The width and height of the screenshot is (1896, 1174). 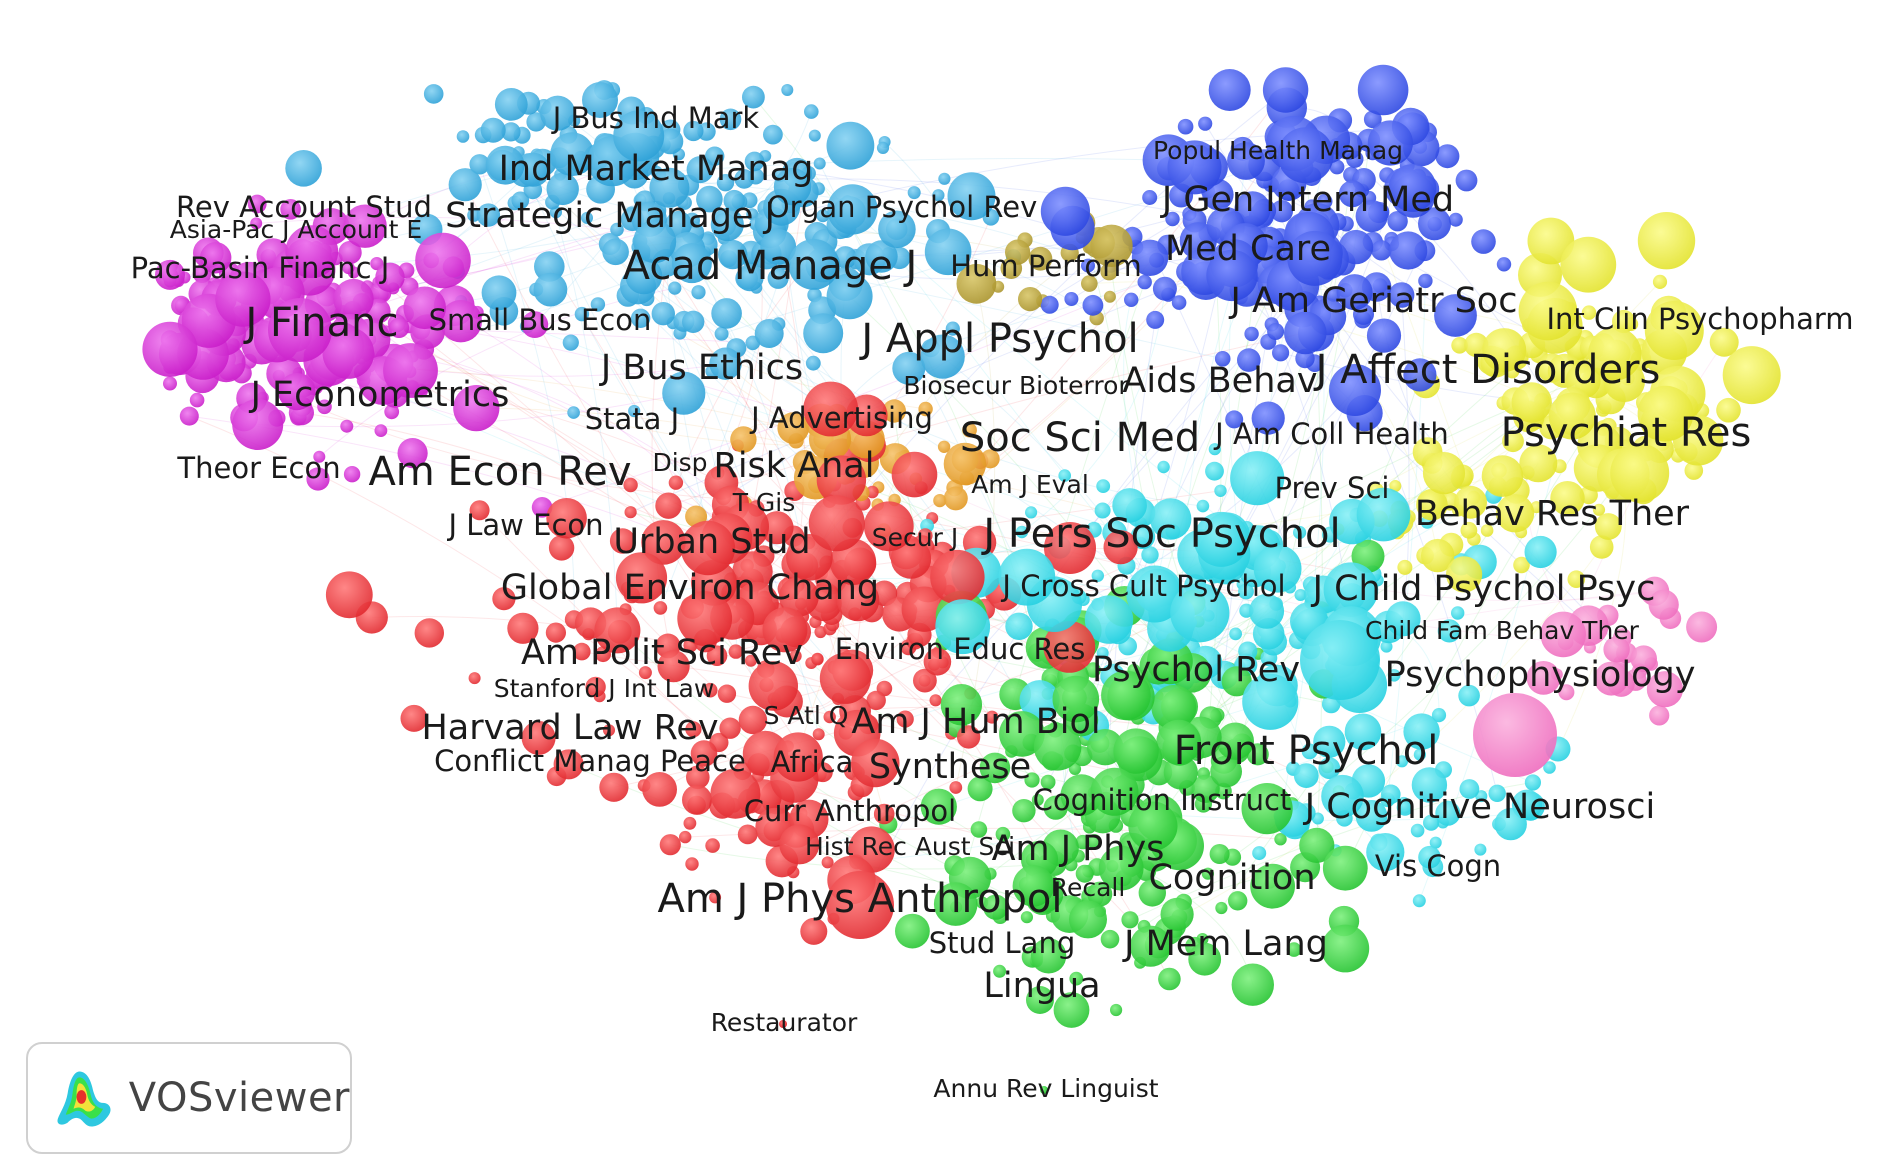 What do you see at coordinates (1699, 319) in the screenshot?
I see `lbl-int-clin-psychopharm: Int Clin Psychopharm` at bounding box center [1699, 319].